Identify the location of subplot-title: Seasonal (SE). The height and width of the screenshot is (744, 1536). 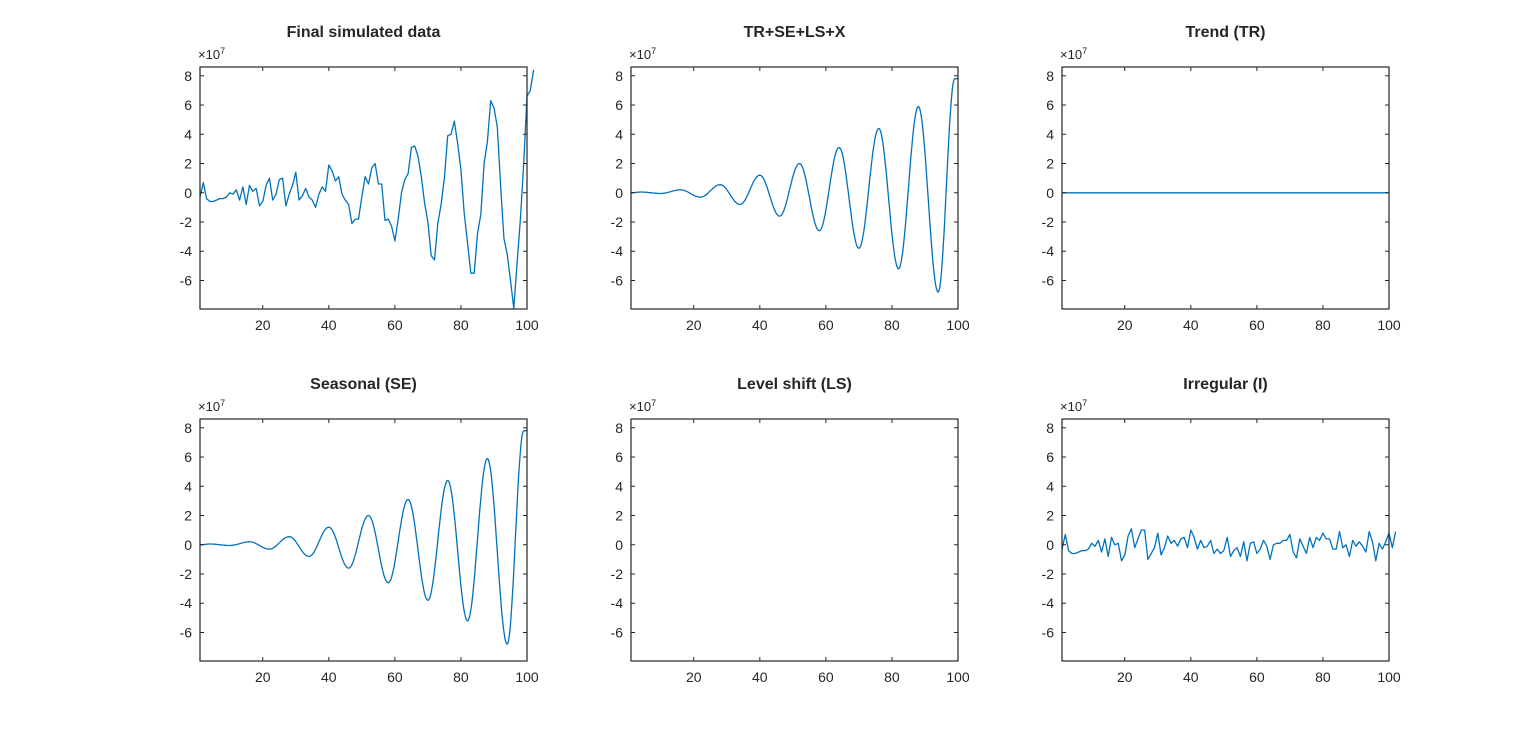
(363, 384).